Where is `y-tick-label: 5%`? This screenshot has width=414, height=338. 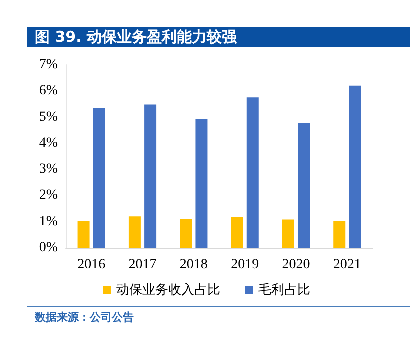 y-tick-label: 5% is located at coordinates (48, 117).